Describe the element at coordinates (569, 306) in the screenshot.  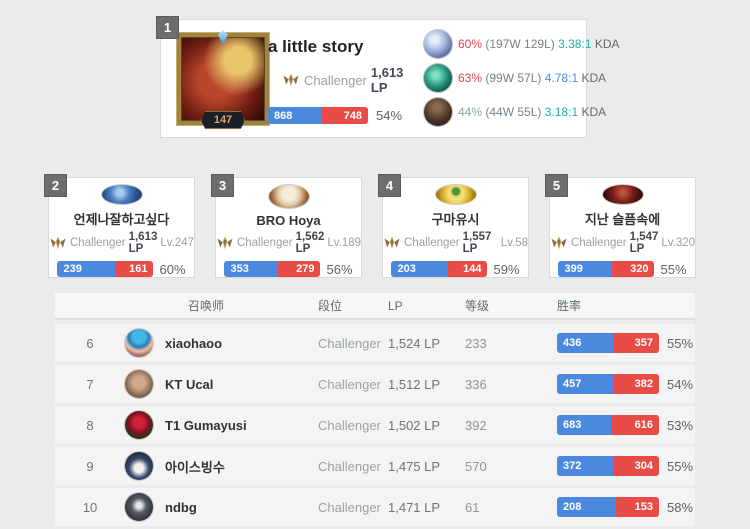
I see `header-winrate: 胜率` at that location.